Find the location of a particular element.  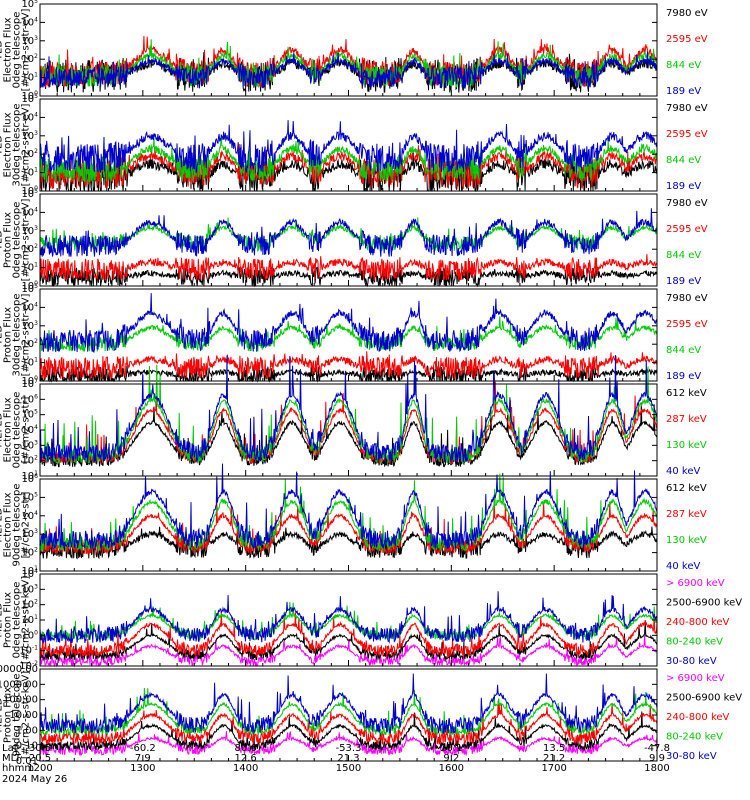

legend-entry: 612 keV is located at coordinates (686, 488).